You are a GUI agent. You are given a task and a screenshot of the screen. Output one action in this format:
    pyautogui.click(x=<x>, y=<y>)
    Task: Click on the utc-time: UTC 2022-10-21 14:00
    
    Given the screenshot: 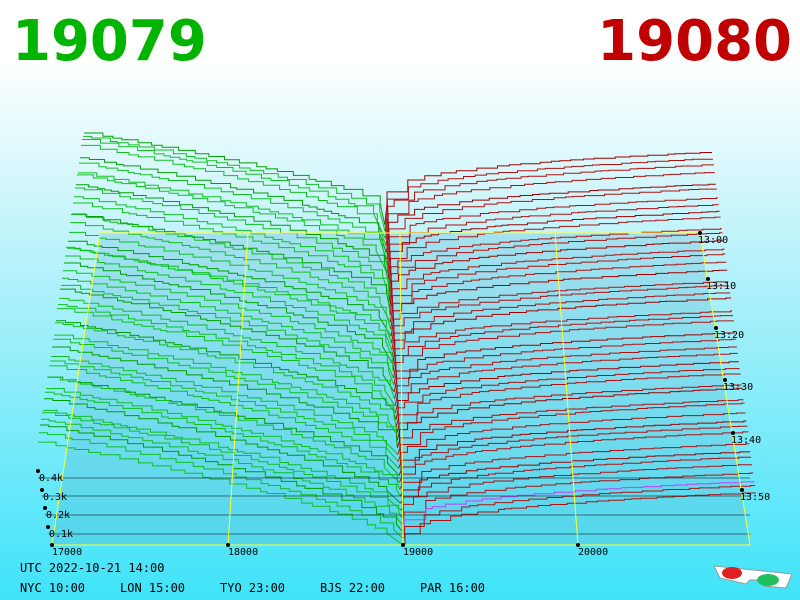 What is the action you would take?
    pyautogui.click(x=92, y=568)
    